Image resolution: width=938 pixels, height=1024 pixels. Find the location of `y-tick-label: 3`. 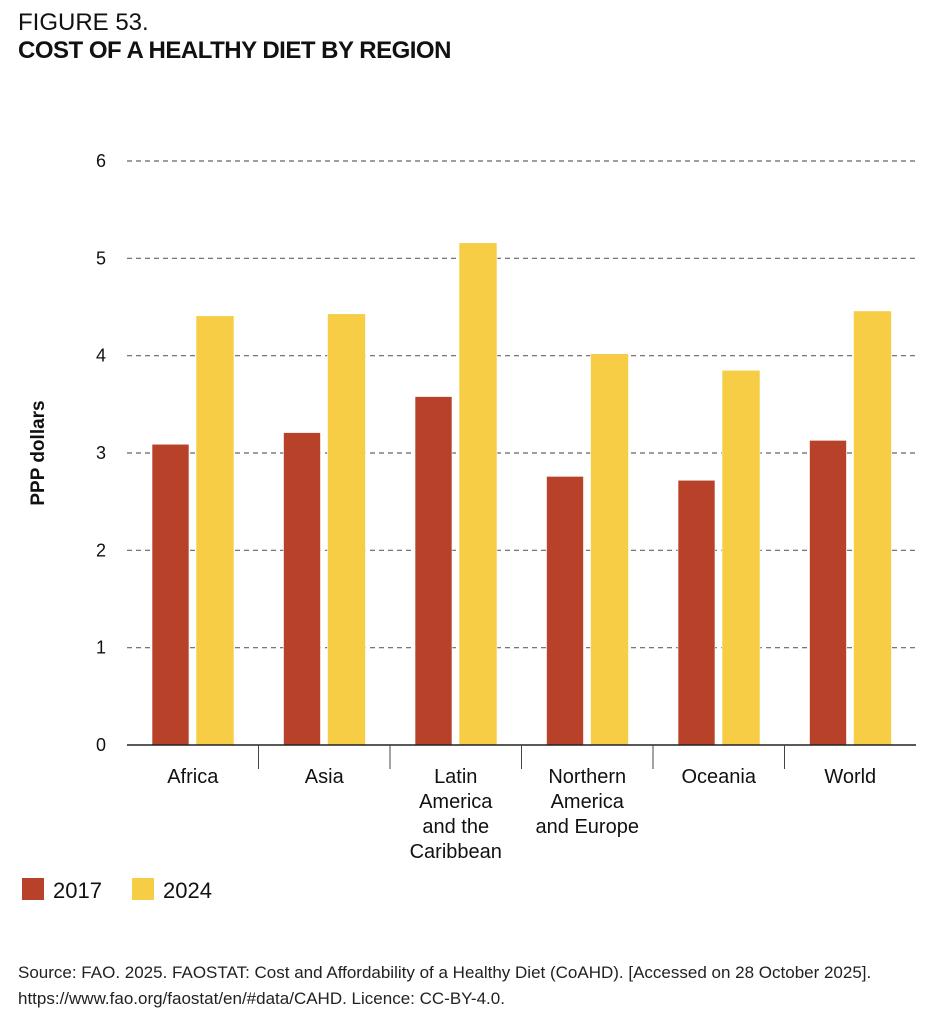

y-tick-label: 3 is located at coordinates (101, 453).